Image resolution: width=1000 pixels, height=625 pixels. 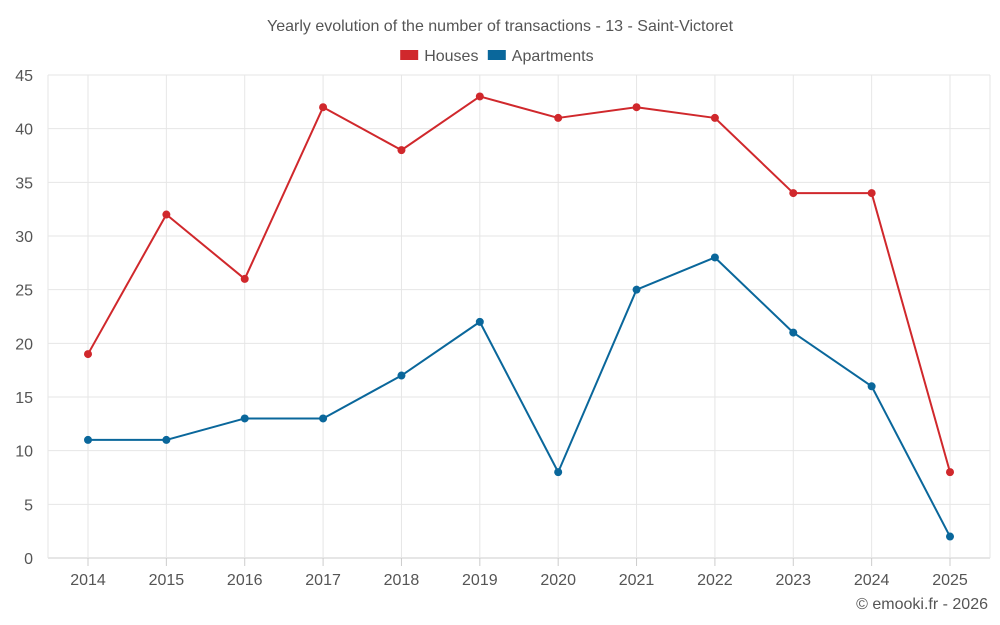 I want to click on y-tick-label: 35, so click(x=24, y=183).